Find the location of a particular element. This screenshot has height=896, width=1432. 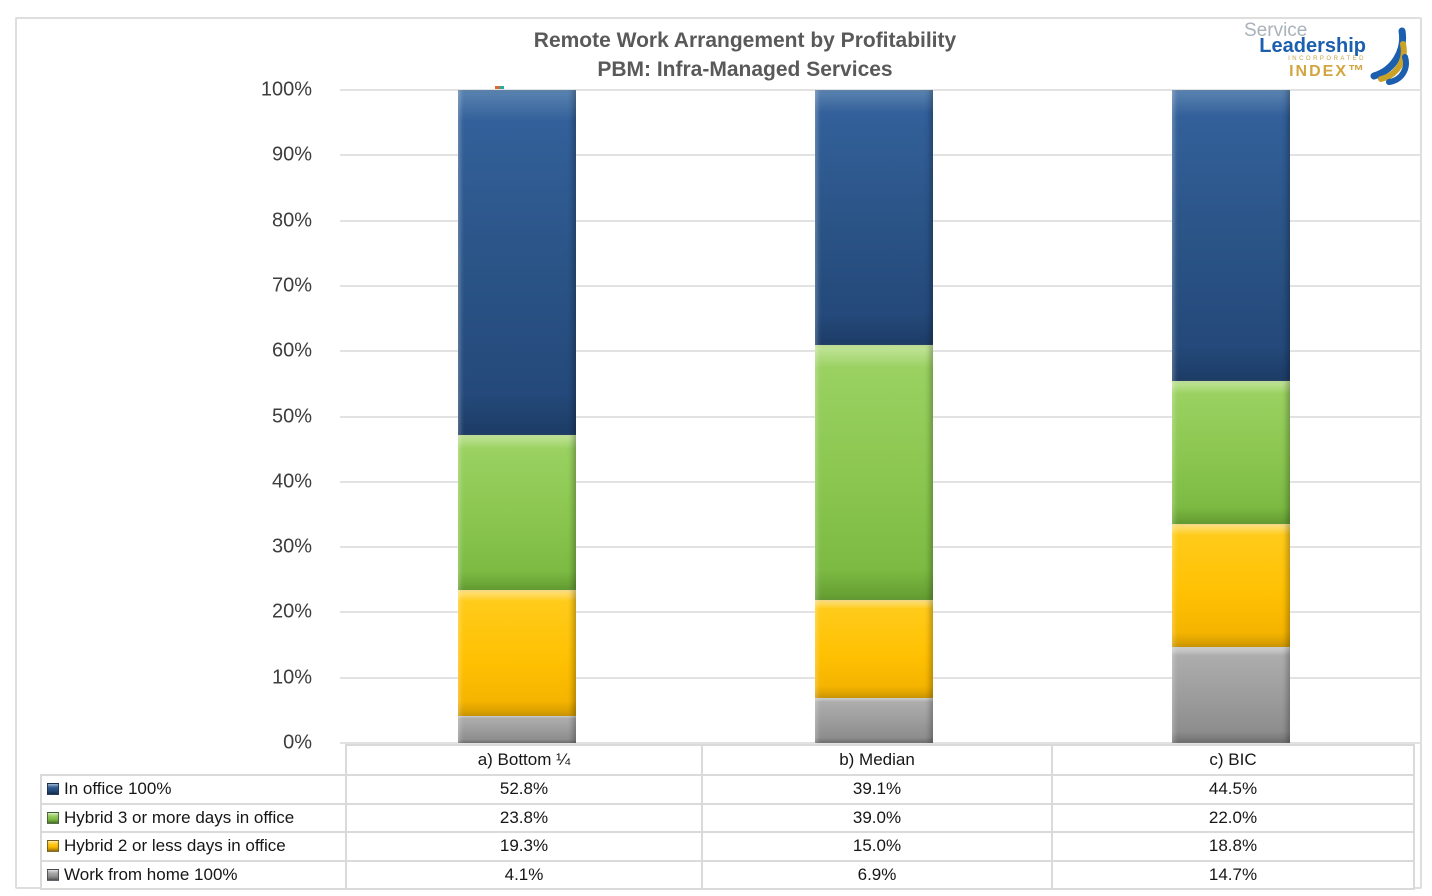

value-cell: 4.1% is located at coordinates (524, 874).